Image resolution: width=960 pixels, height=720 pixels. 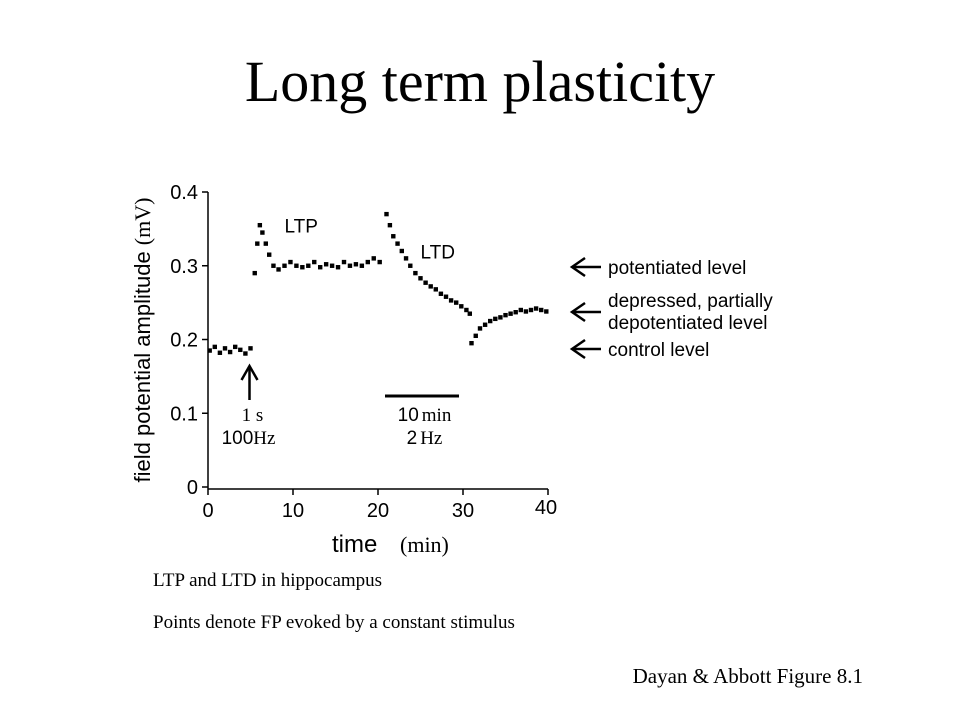 I want to click on y-tick-label: 0.2, so click(x=184, y=341).